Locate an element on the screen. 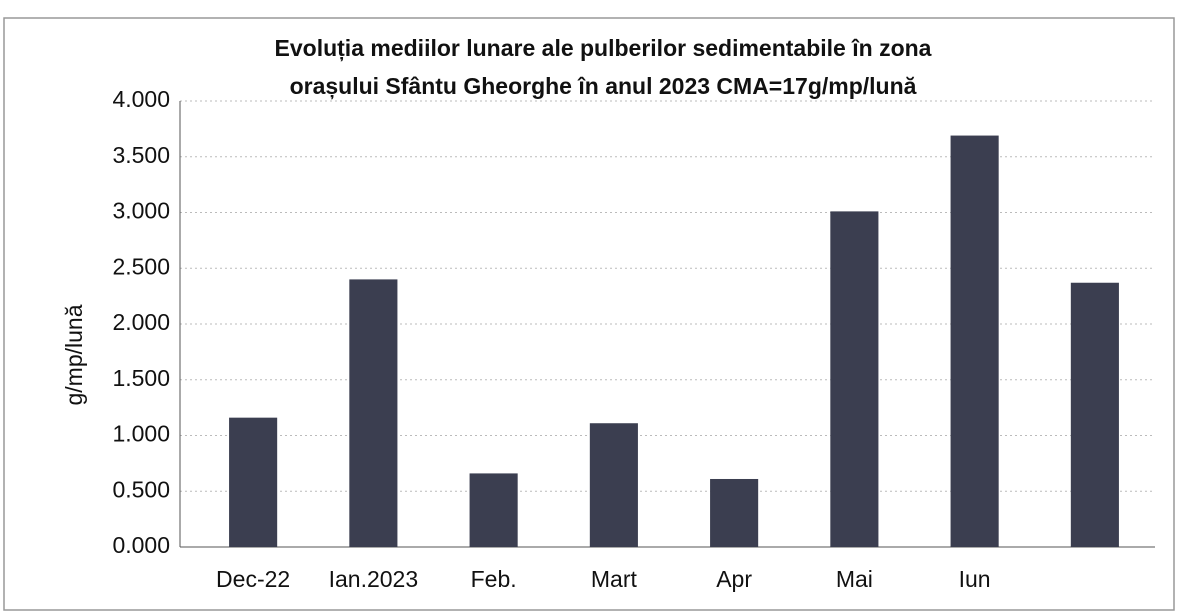 The height and width of the screenshot is (613, 1179). y-tick-label: 3.500 is located at coordinates (141, 155).